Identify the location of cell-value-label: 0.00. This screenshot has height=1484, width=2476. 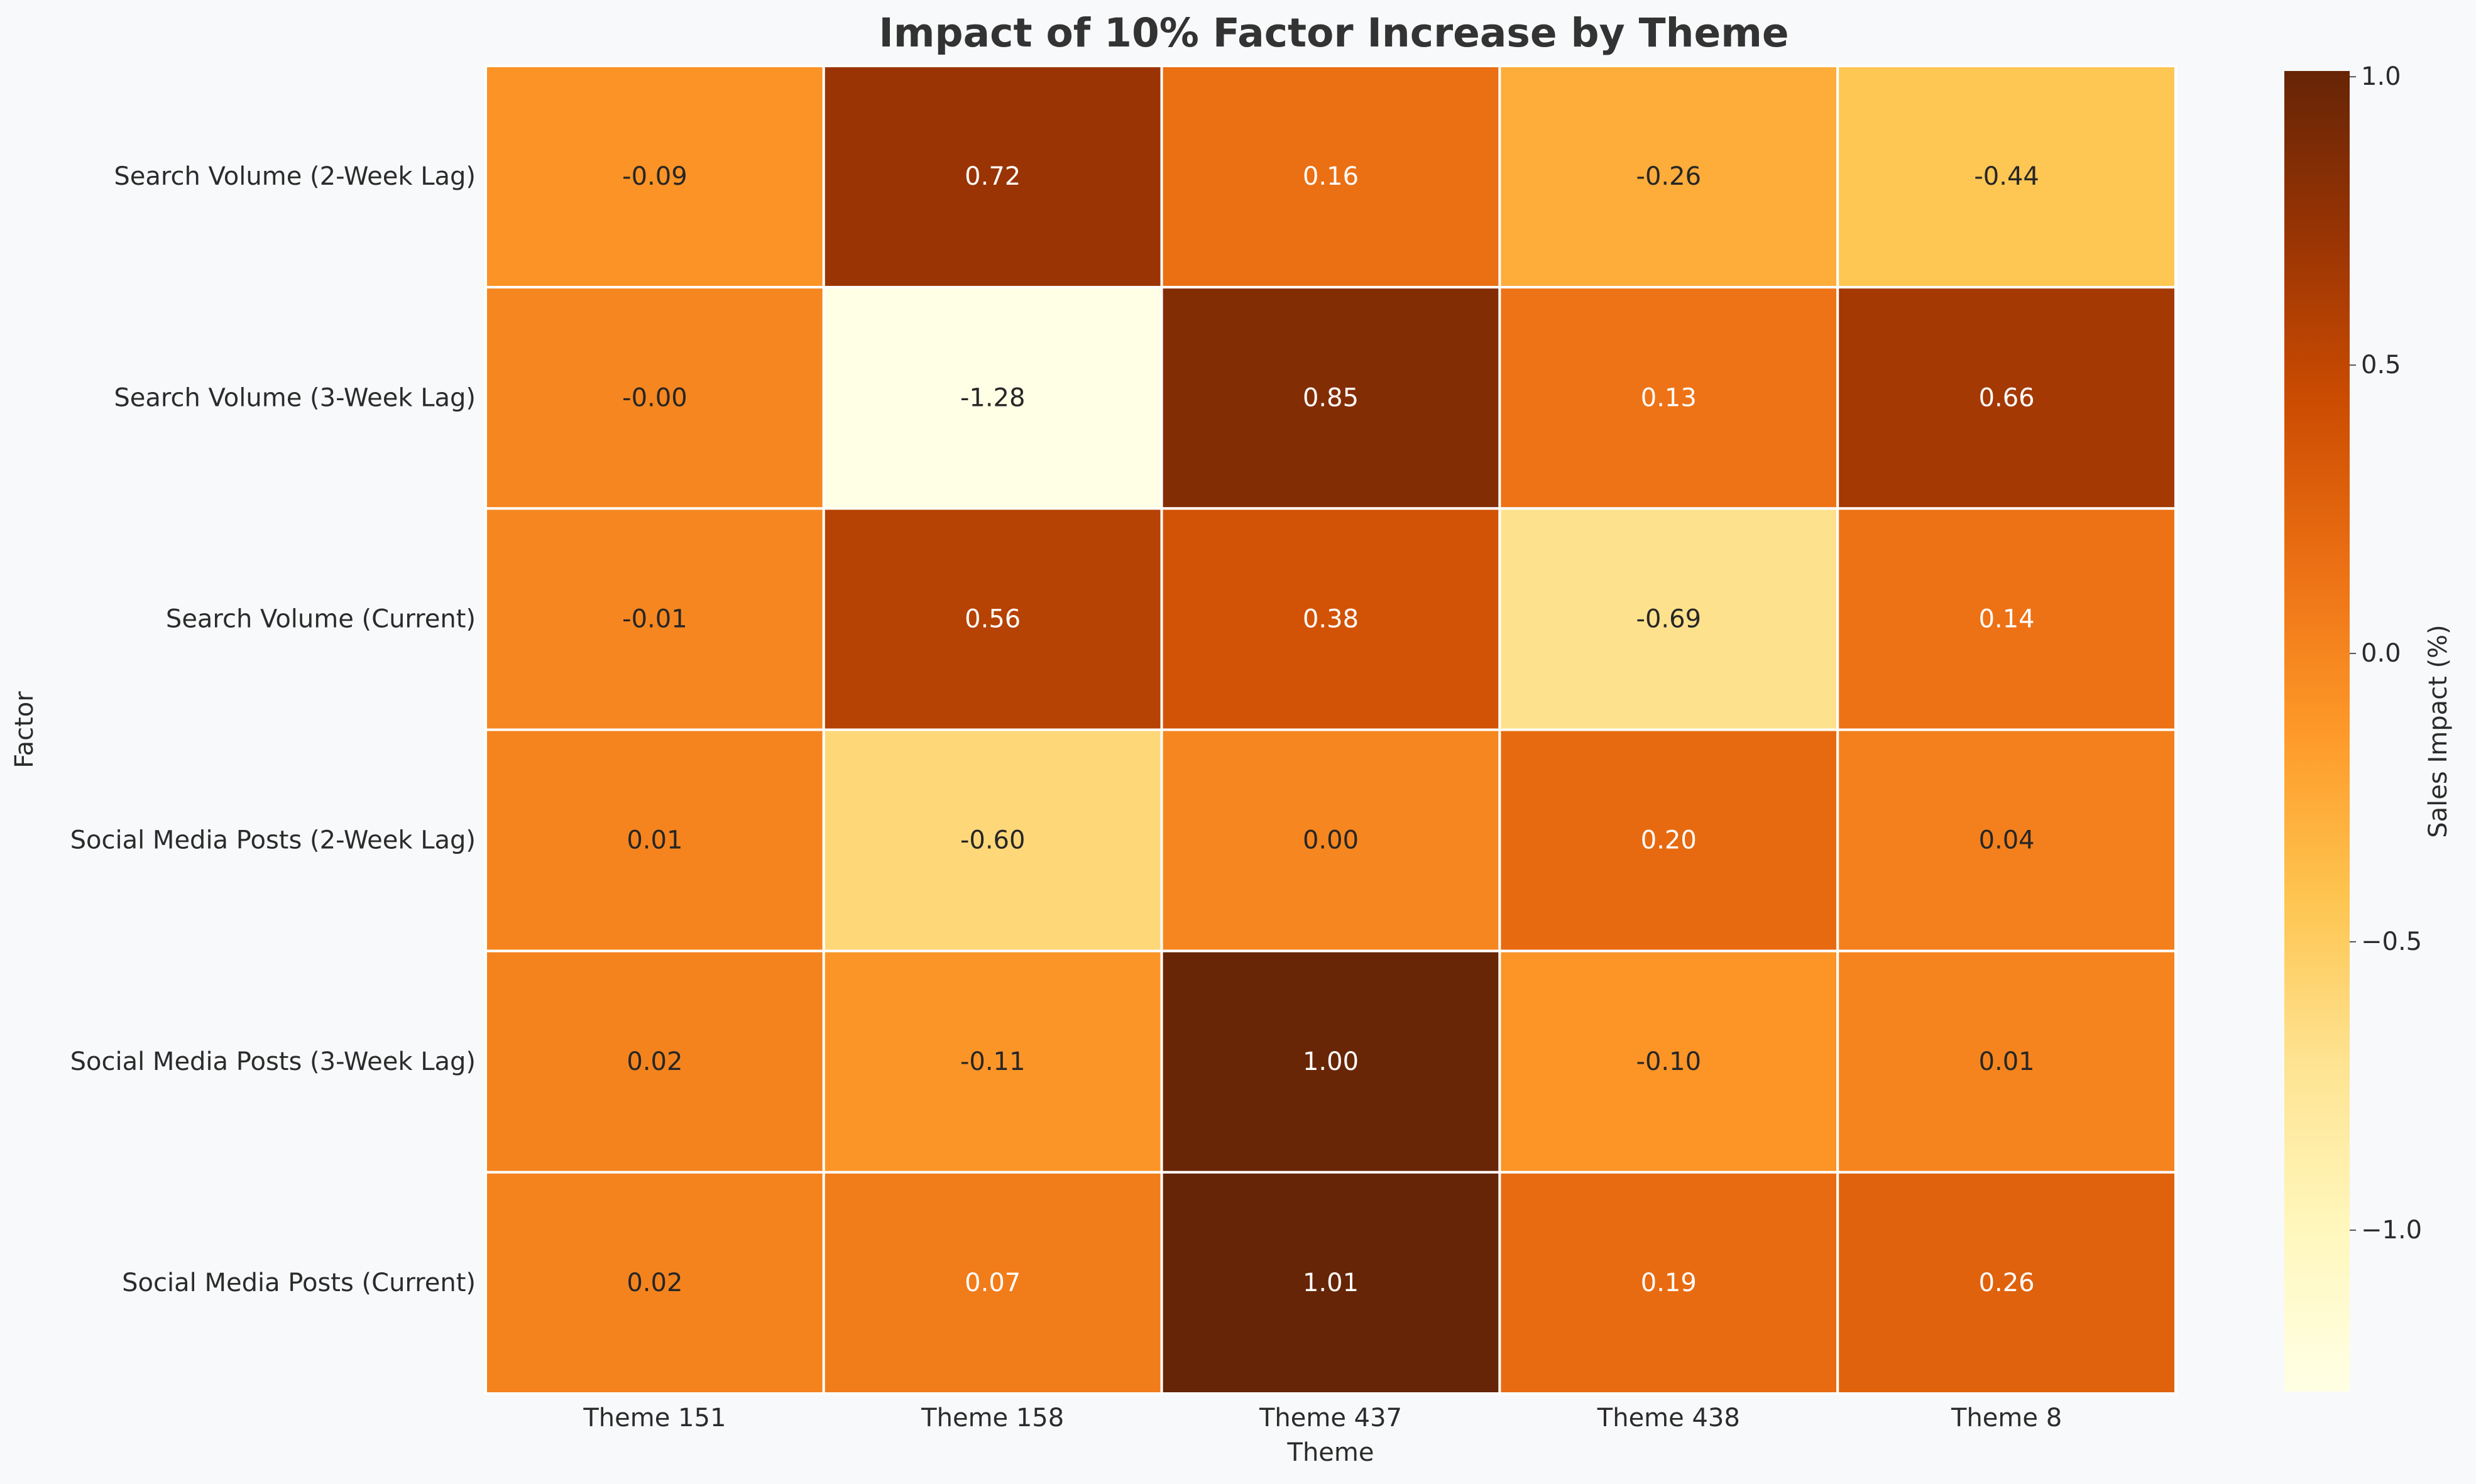
(1331, 840).